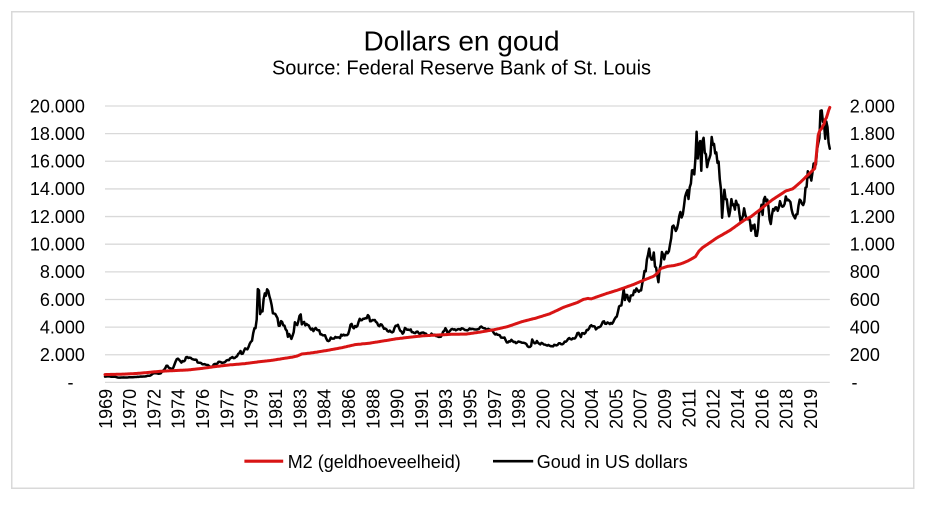 The image size is (931, 505). What do you see at coordinates (872, 245) in the screenshot?
I see `svg-text: 1.000` at bounding box center [872, 245].